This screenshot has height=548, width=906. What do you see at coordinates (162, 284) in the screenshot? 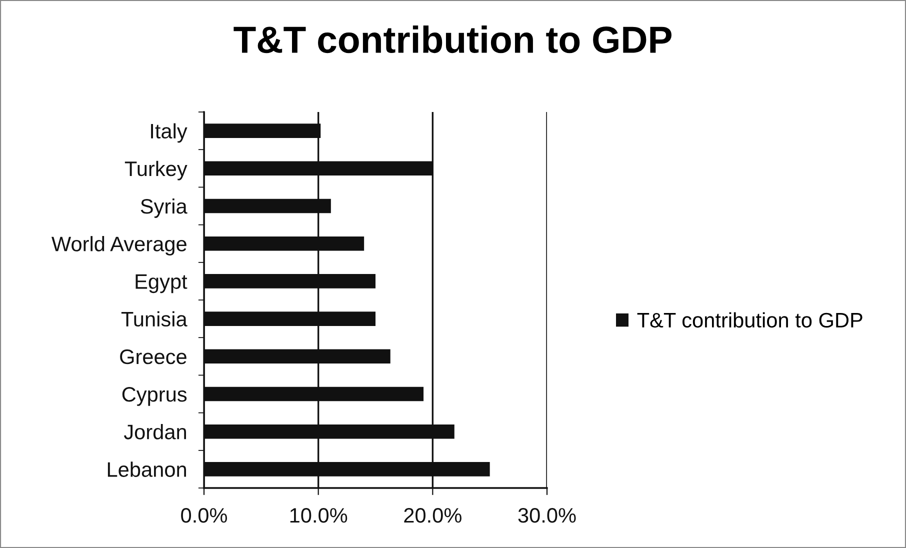
I see `y-tick-label: Egypt` at bounding box center [162, 284].